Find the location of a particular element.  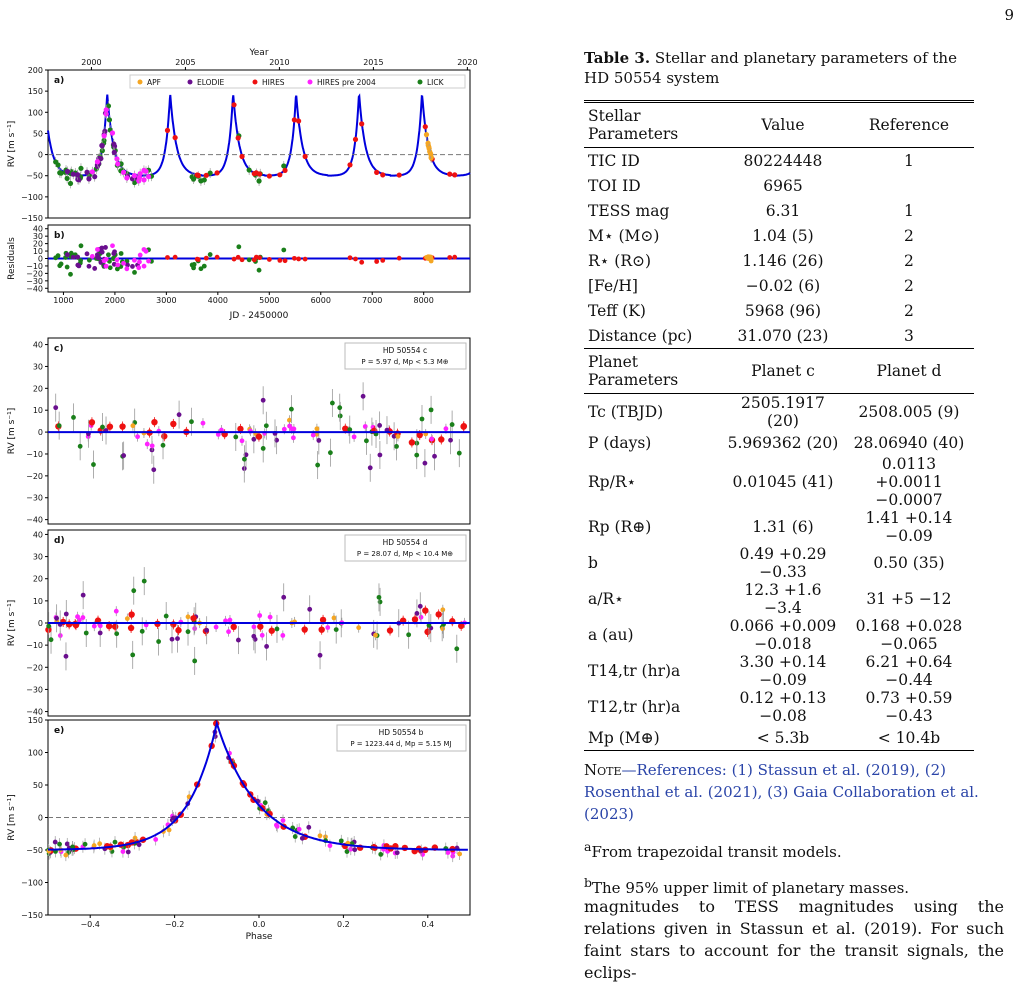

planet-cell: 1.41 +0.14 −0.09 is located at coordinates (909, 527).